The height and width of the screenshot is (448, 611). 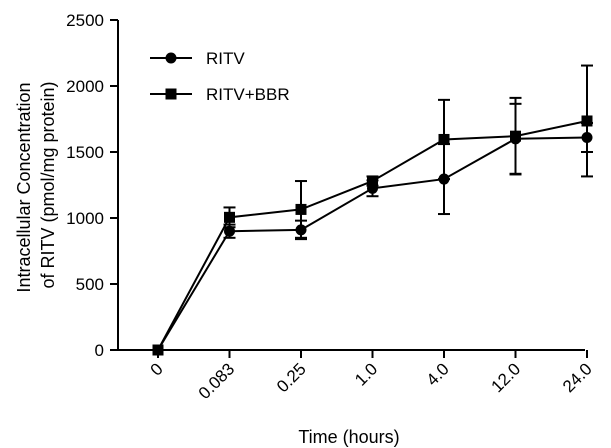 What do you see at coordinates (157, 369) in the screenshot?
I see `x-tick-label: 0` at bounding box center [157, 369].